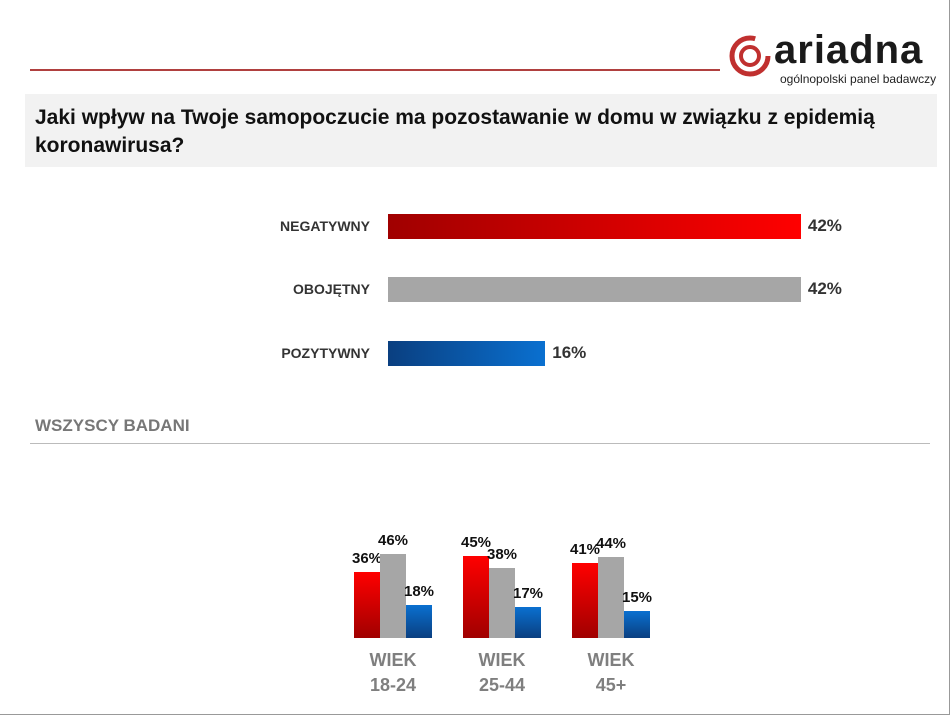 The height and width of the screenshot is (715, 950). I want to click on group-label: WIEK 18-24, so click(393, 673).